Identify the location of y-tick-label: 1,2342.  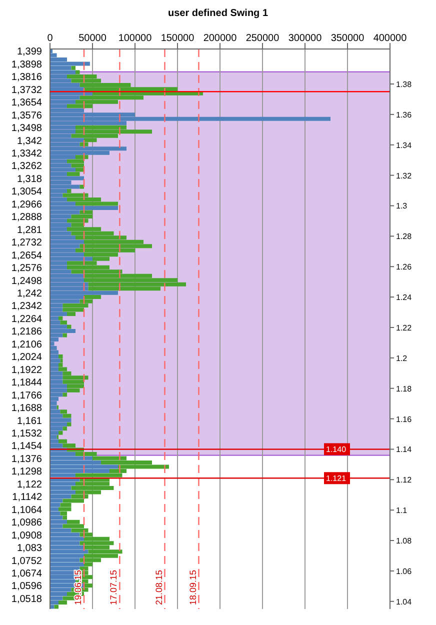
(26, 306).